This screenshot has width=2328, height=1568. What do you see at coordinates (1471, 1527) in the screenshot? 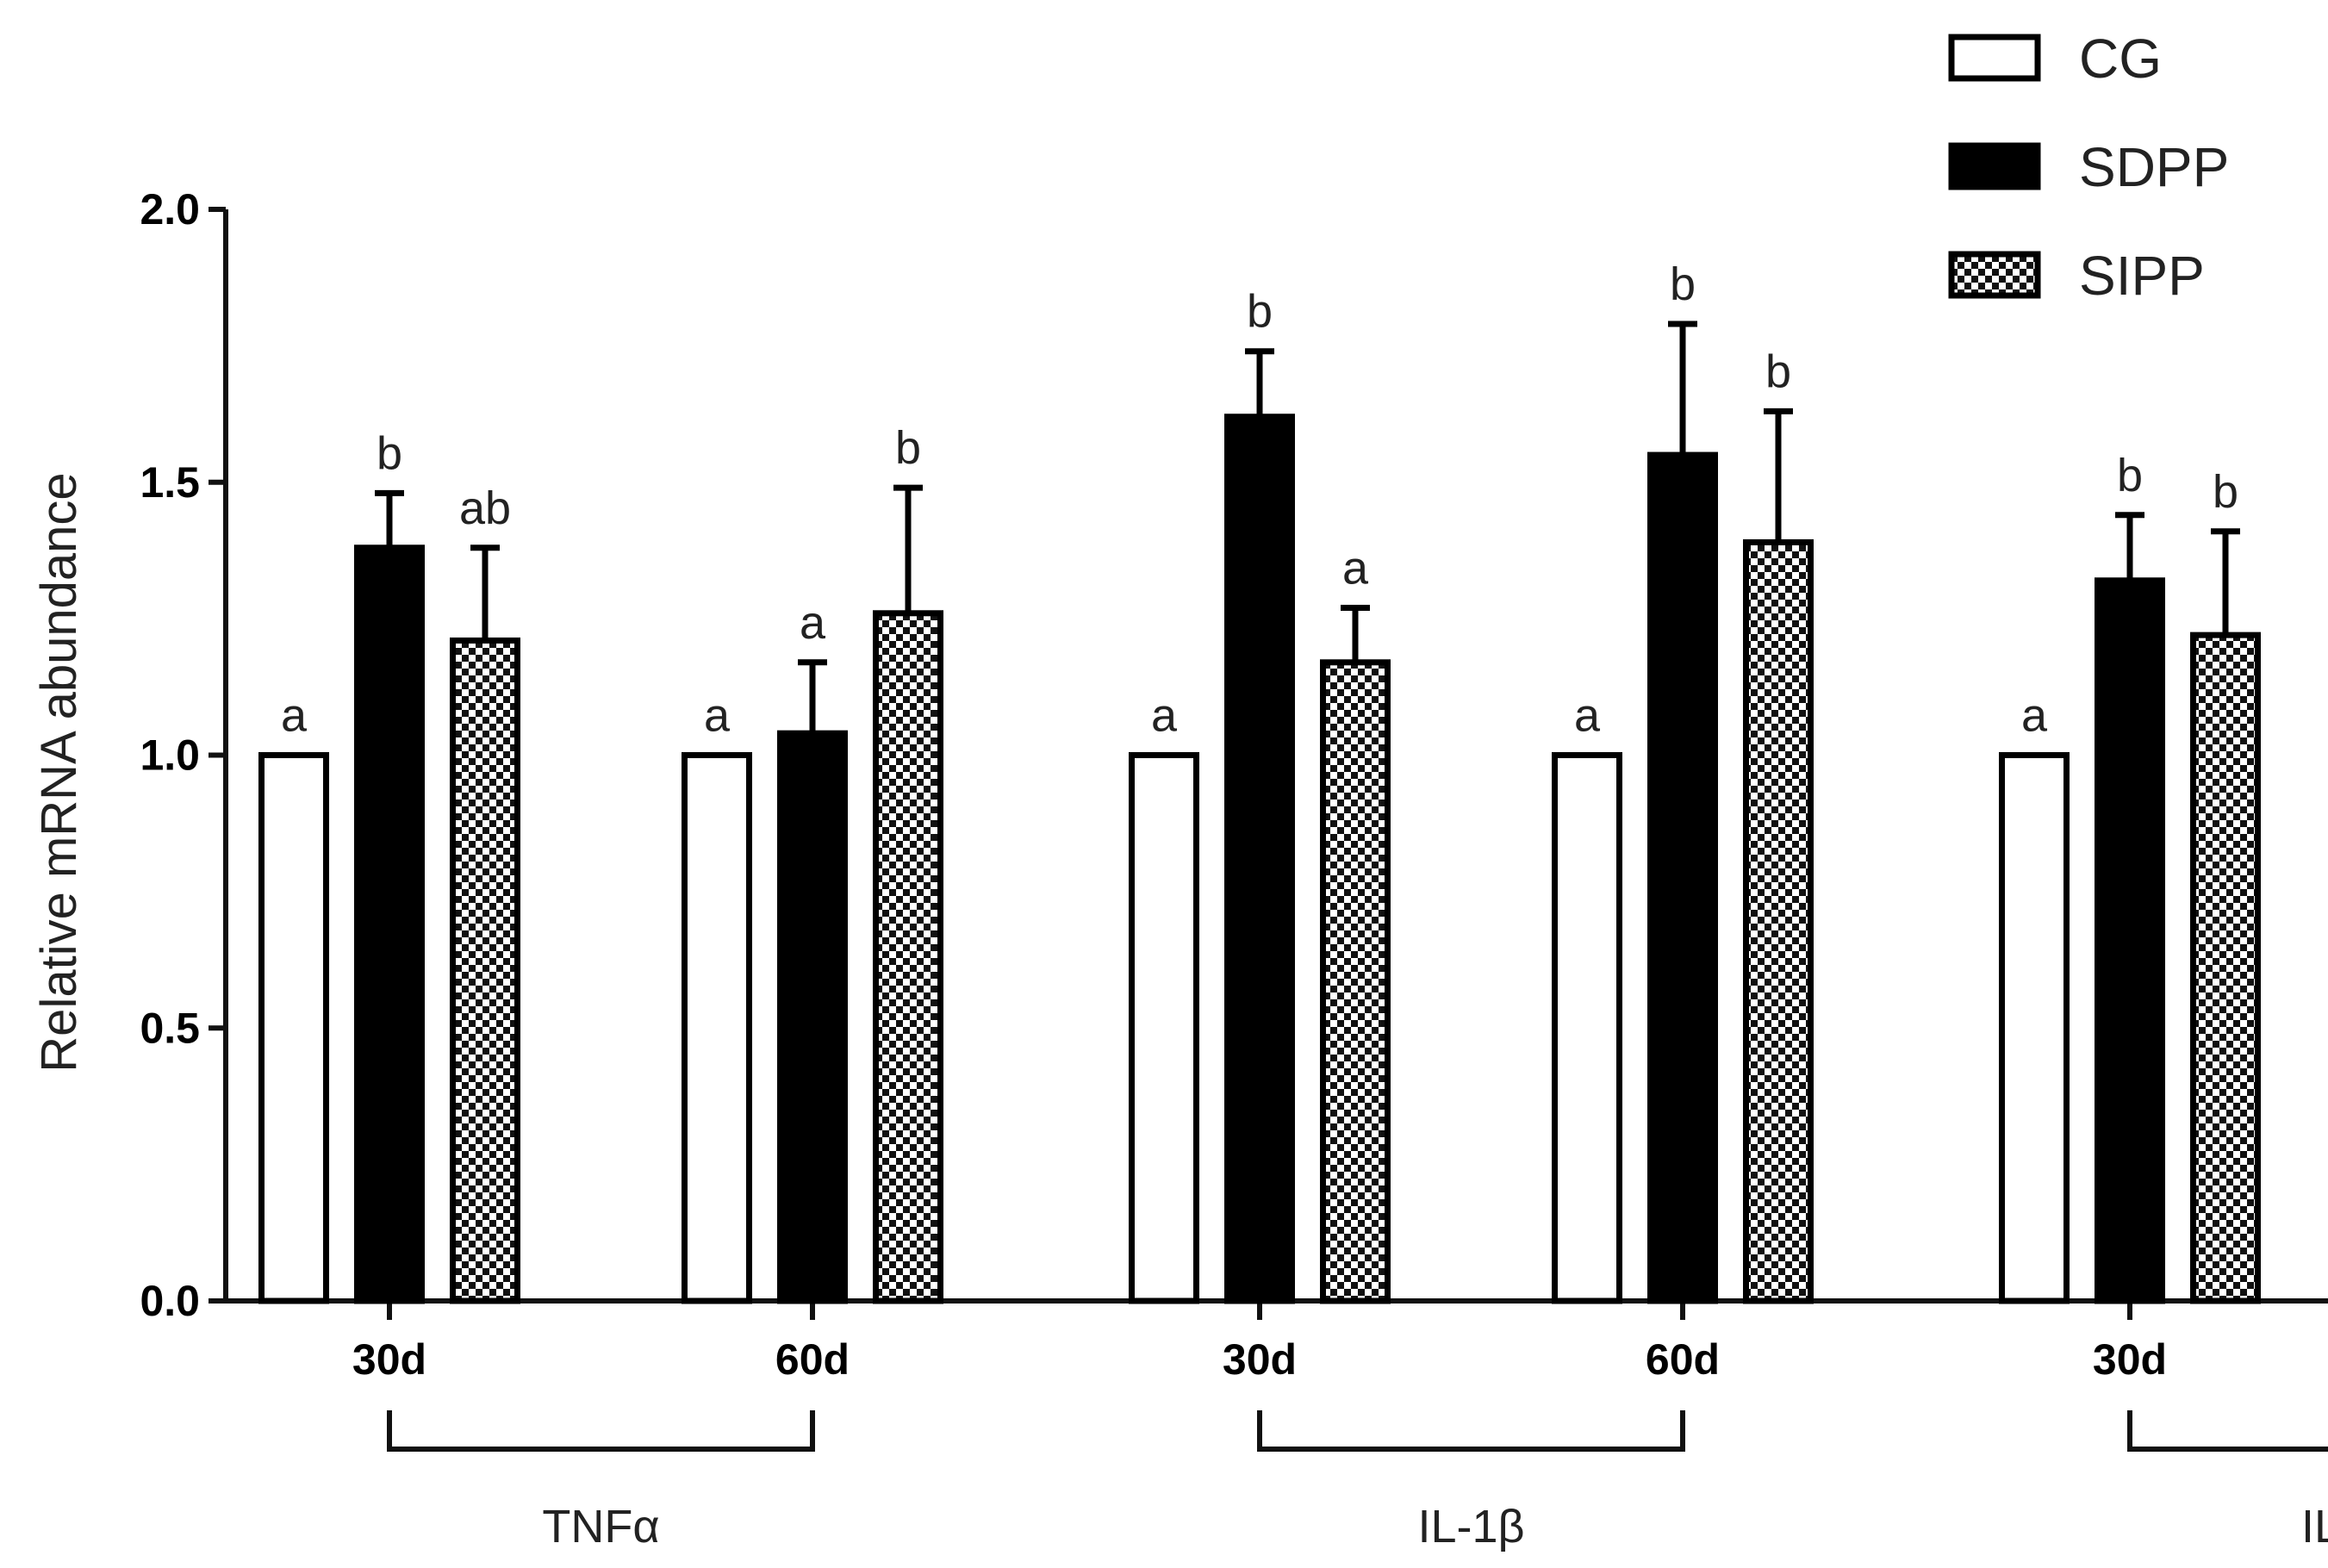
I see `gene-label: IL-1β` at bounding box center [1471, 1527].